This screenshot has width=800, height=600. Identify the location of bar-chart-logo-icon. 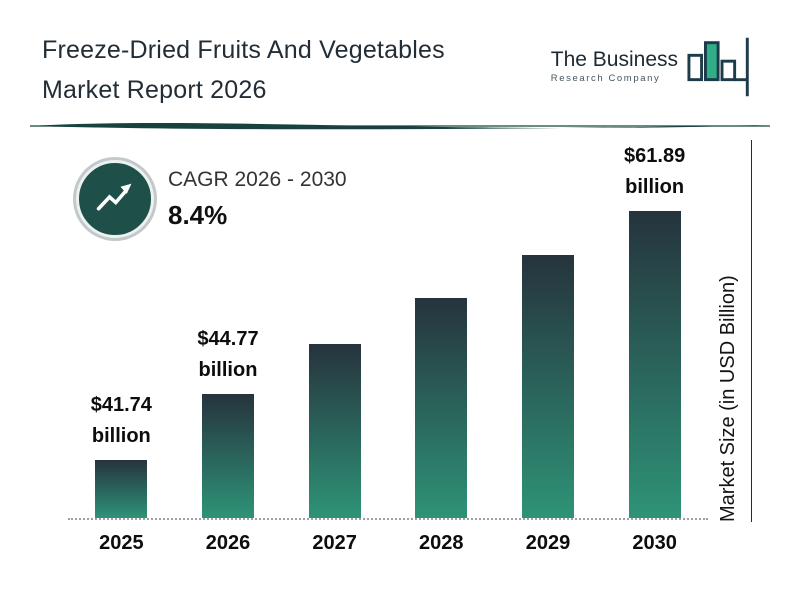
(722, 69).